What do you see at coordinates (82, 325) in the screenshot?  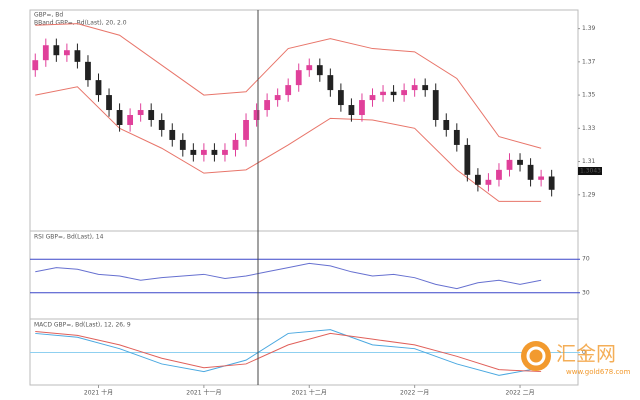 I see `panel-title: MACD GBP=, Bd(Last), 12, 26, 9` at bounding box center [82, 325].